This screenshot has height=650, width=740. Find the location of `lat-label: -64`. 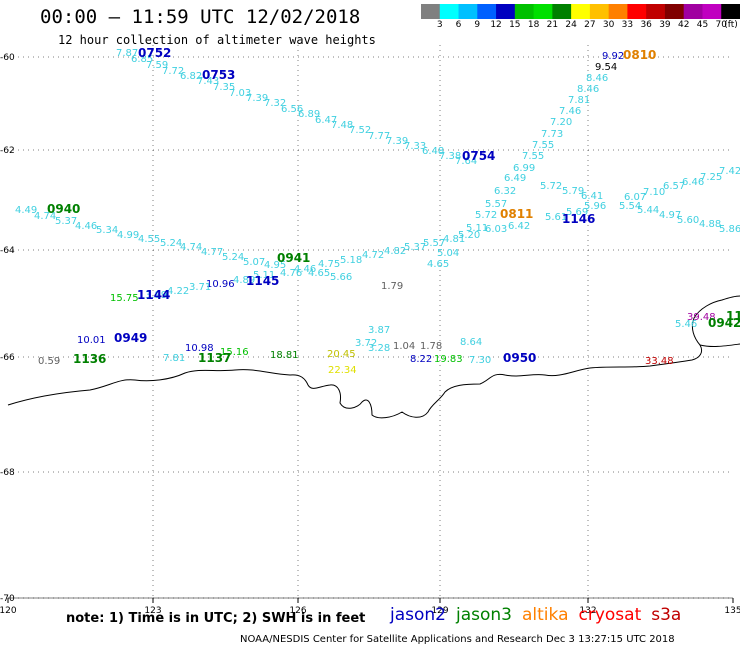

lat-label: -64 is located at coordinates (7, 251).